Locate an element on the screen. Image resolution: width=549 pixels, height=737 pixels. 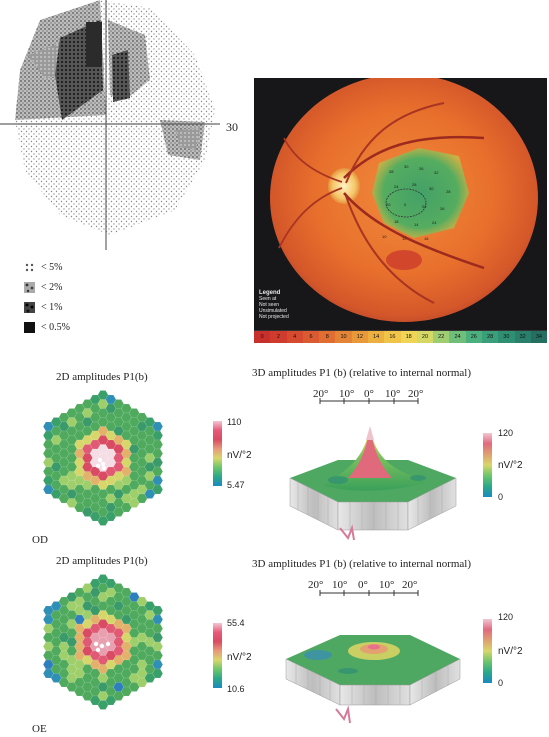
legend-item-1pct: < 1% is located at coordinates (43, 307).